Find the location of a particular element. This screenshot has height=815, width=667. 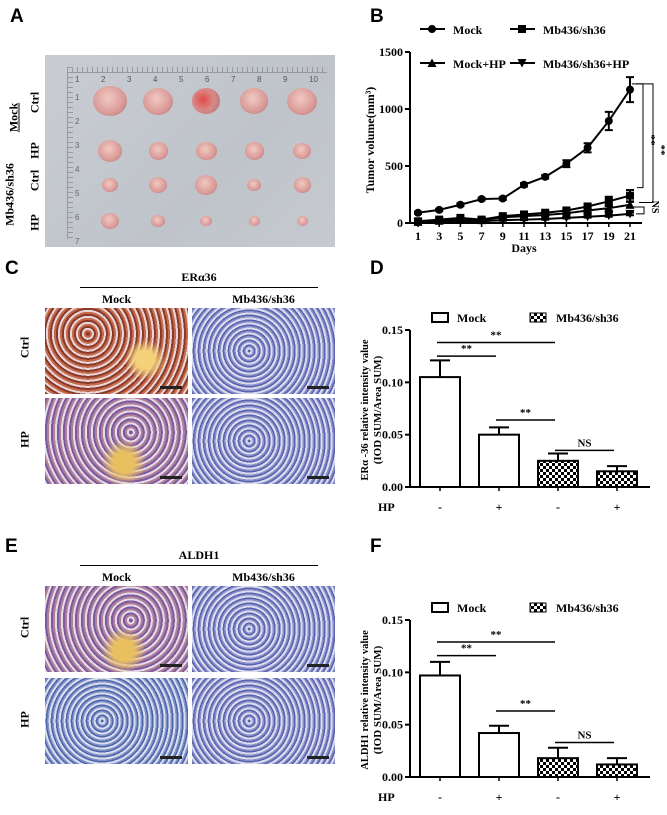

y-tick-label: 0.05 is located at coordinates (392, 435).